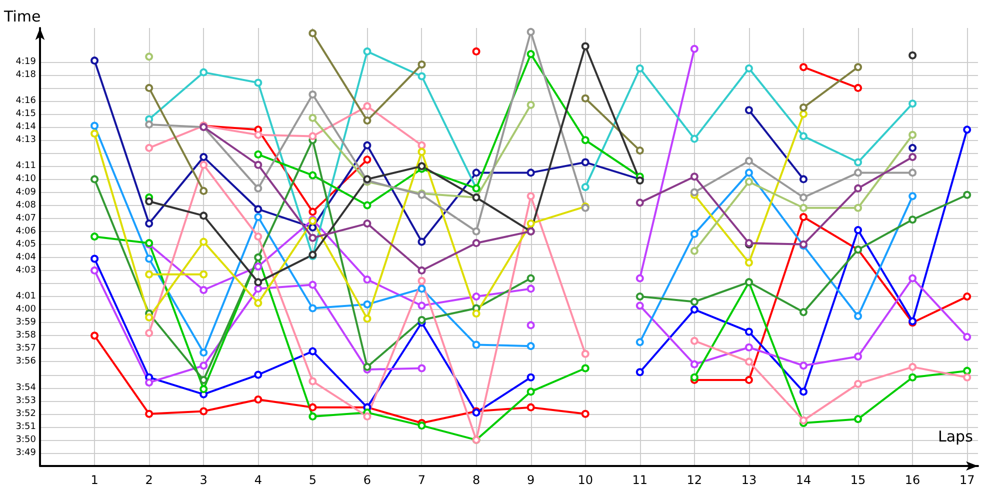  Describe the element at coordinates (422, 480) in the screenshot. I see `x-tick-label: 7` at that location.